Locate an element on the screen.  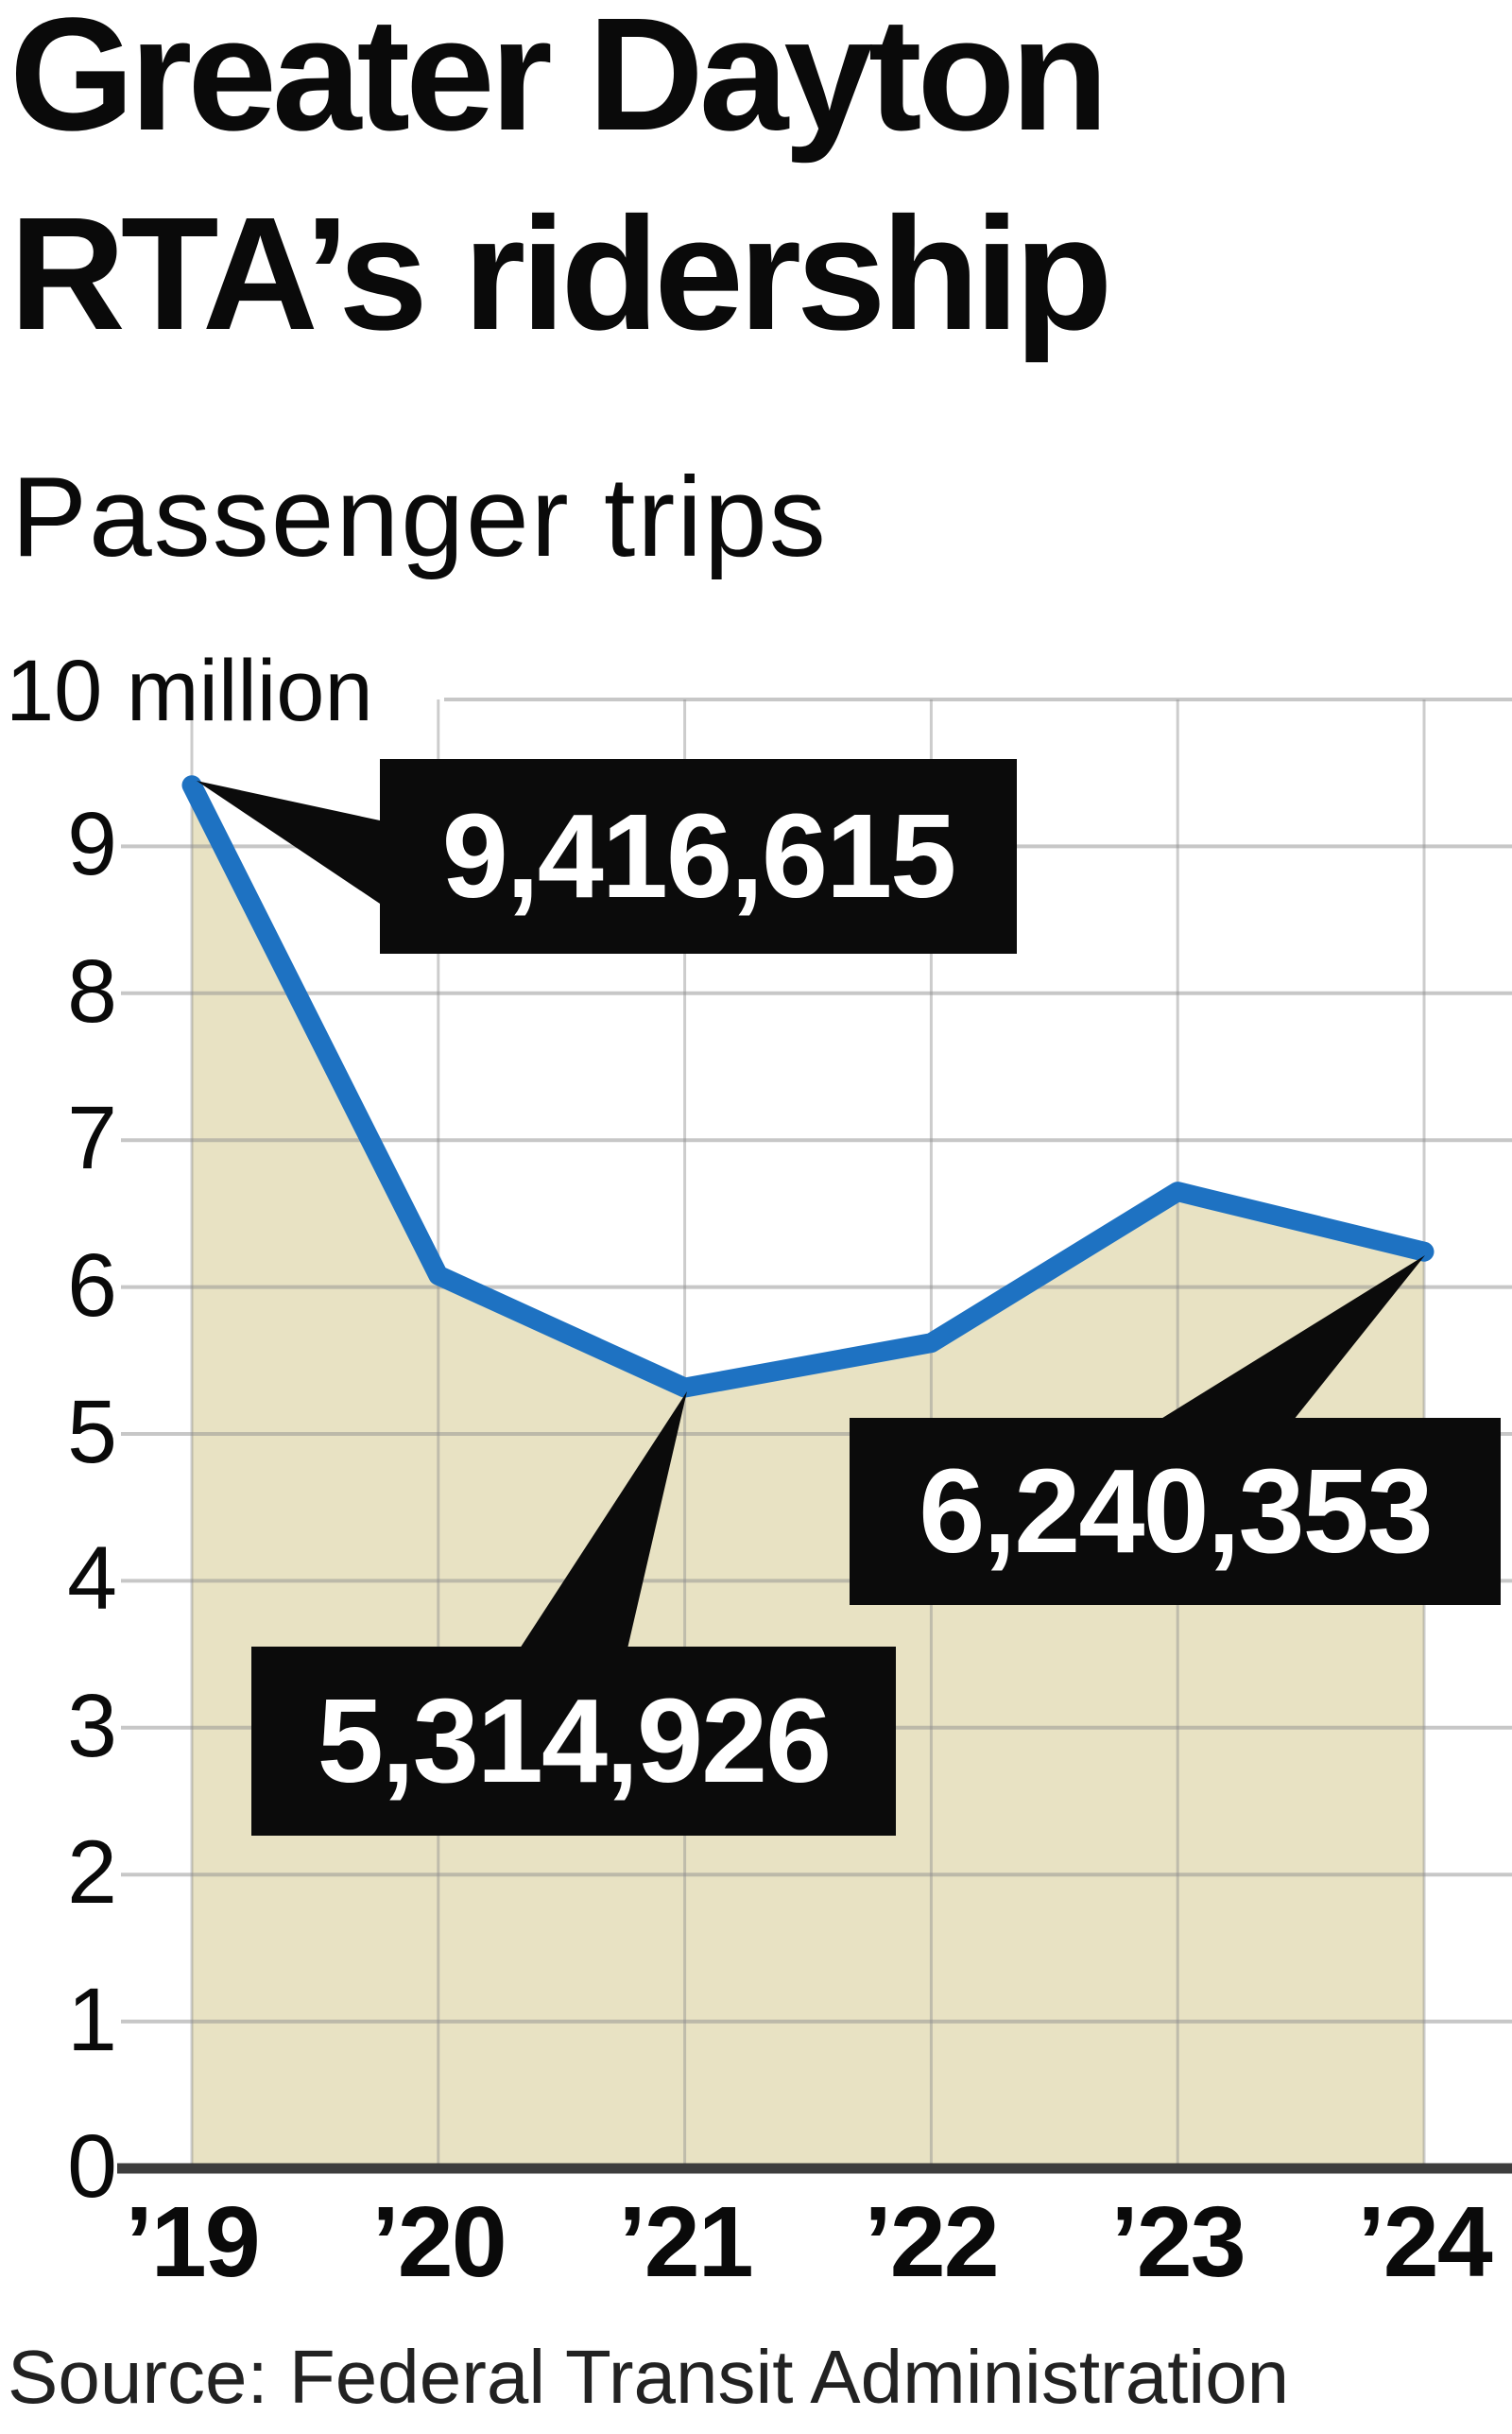
source-attribution: Source: Federal Transit Administration is located at coordinates (649, 2377).